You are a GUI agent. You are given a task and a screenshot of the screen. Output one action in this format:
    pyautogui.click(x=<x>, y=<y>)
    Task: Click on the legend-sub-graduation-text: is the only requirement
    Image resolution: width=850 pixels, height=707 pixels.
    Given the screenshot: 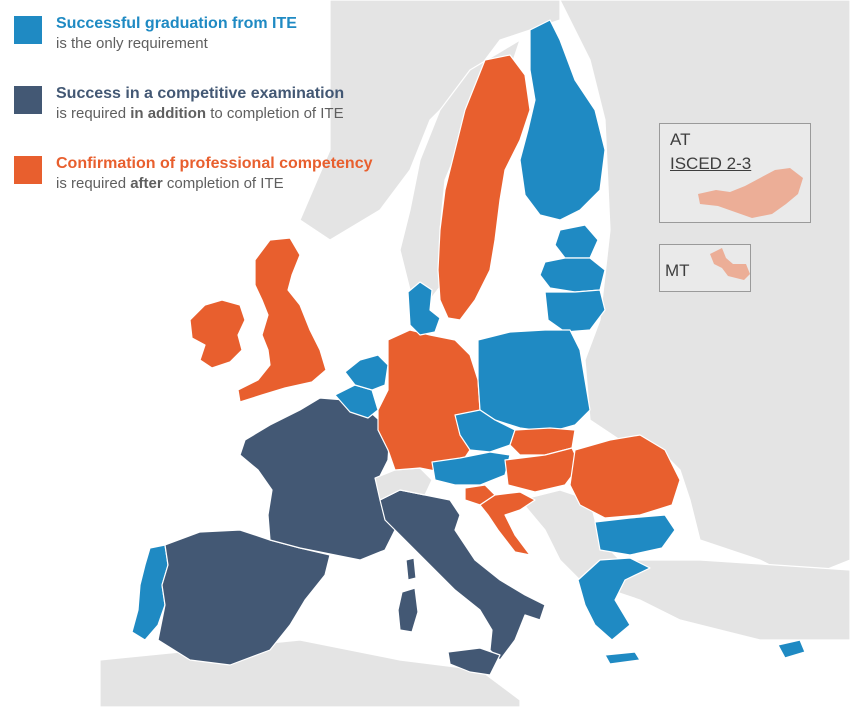 What is the action you would take?
    pyautogui.click(x=132, y=43)
    